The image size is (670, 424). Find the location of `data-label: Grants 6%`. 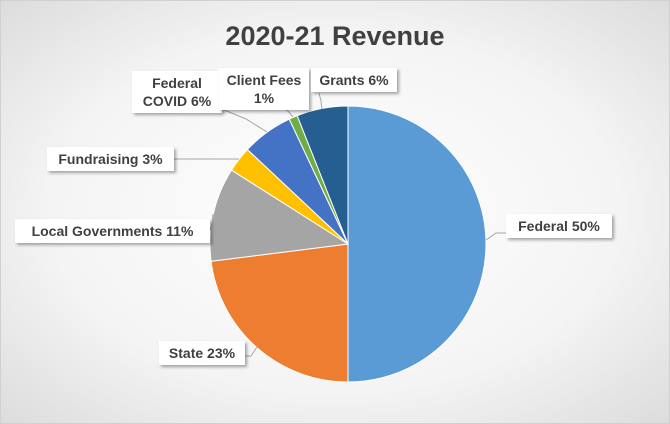

data-label: Grants 6% is located at coordinates (354, 80).